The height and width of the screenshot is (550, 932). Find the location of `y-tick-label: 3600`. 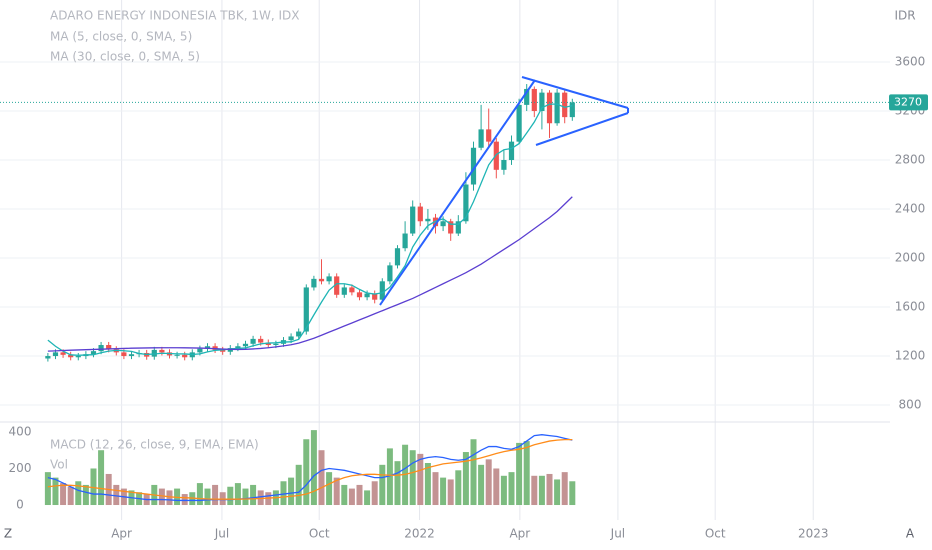

y-tick-label: 3600 is located at coordinates (910, 61).